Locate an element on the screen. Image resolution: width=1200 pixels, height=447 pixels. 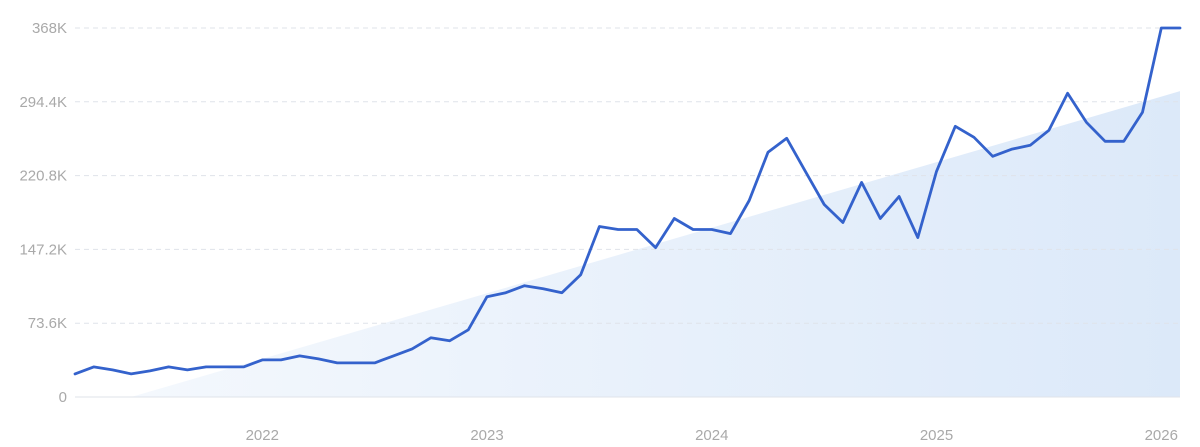
y-axis-ticks: 0 73.6K 147.2K 220.8K 294.4K 368K is located at coordinates (43, 213).